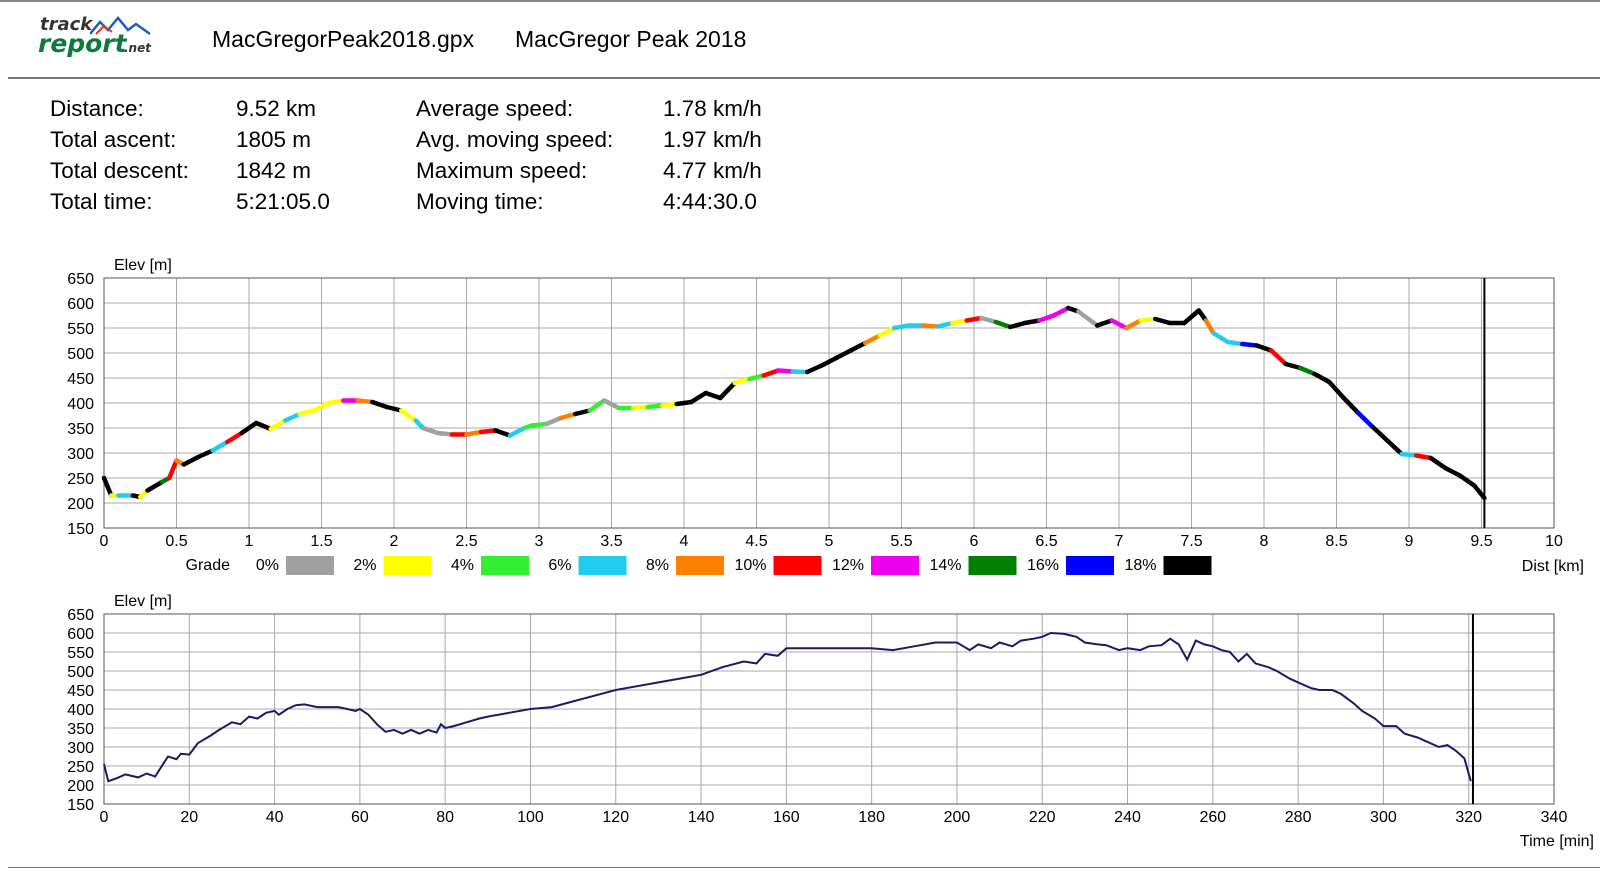  What do you see at coordinates (974, 541) in the screenshot?
I see `x-tick-label: 6` at bounding box center [974, 541].